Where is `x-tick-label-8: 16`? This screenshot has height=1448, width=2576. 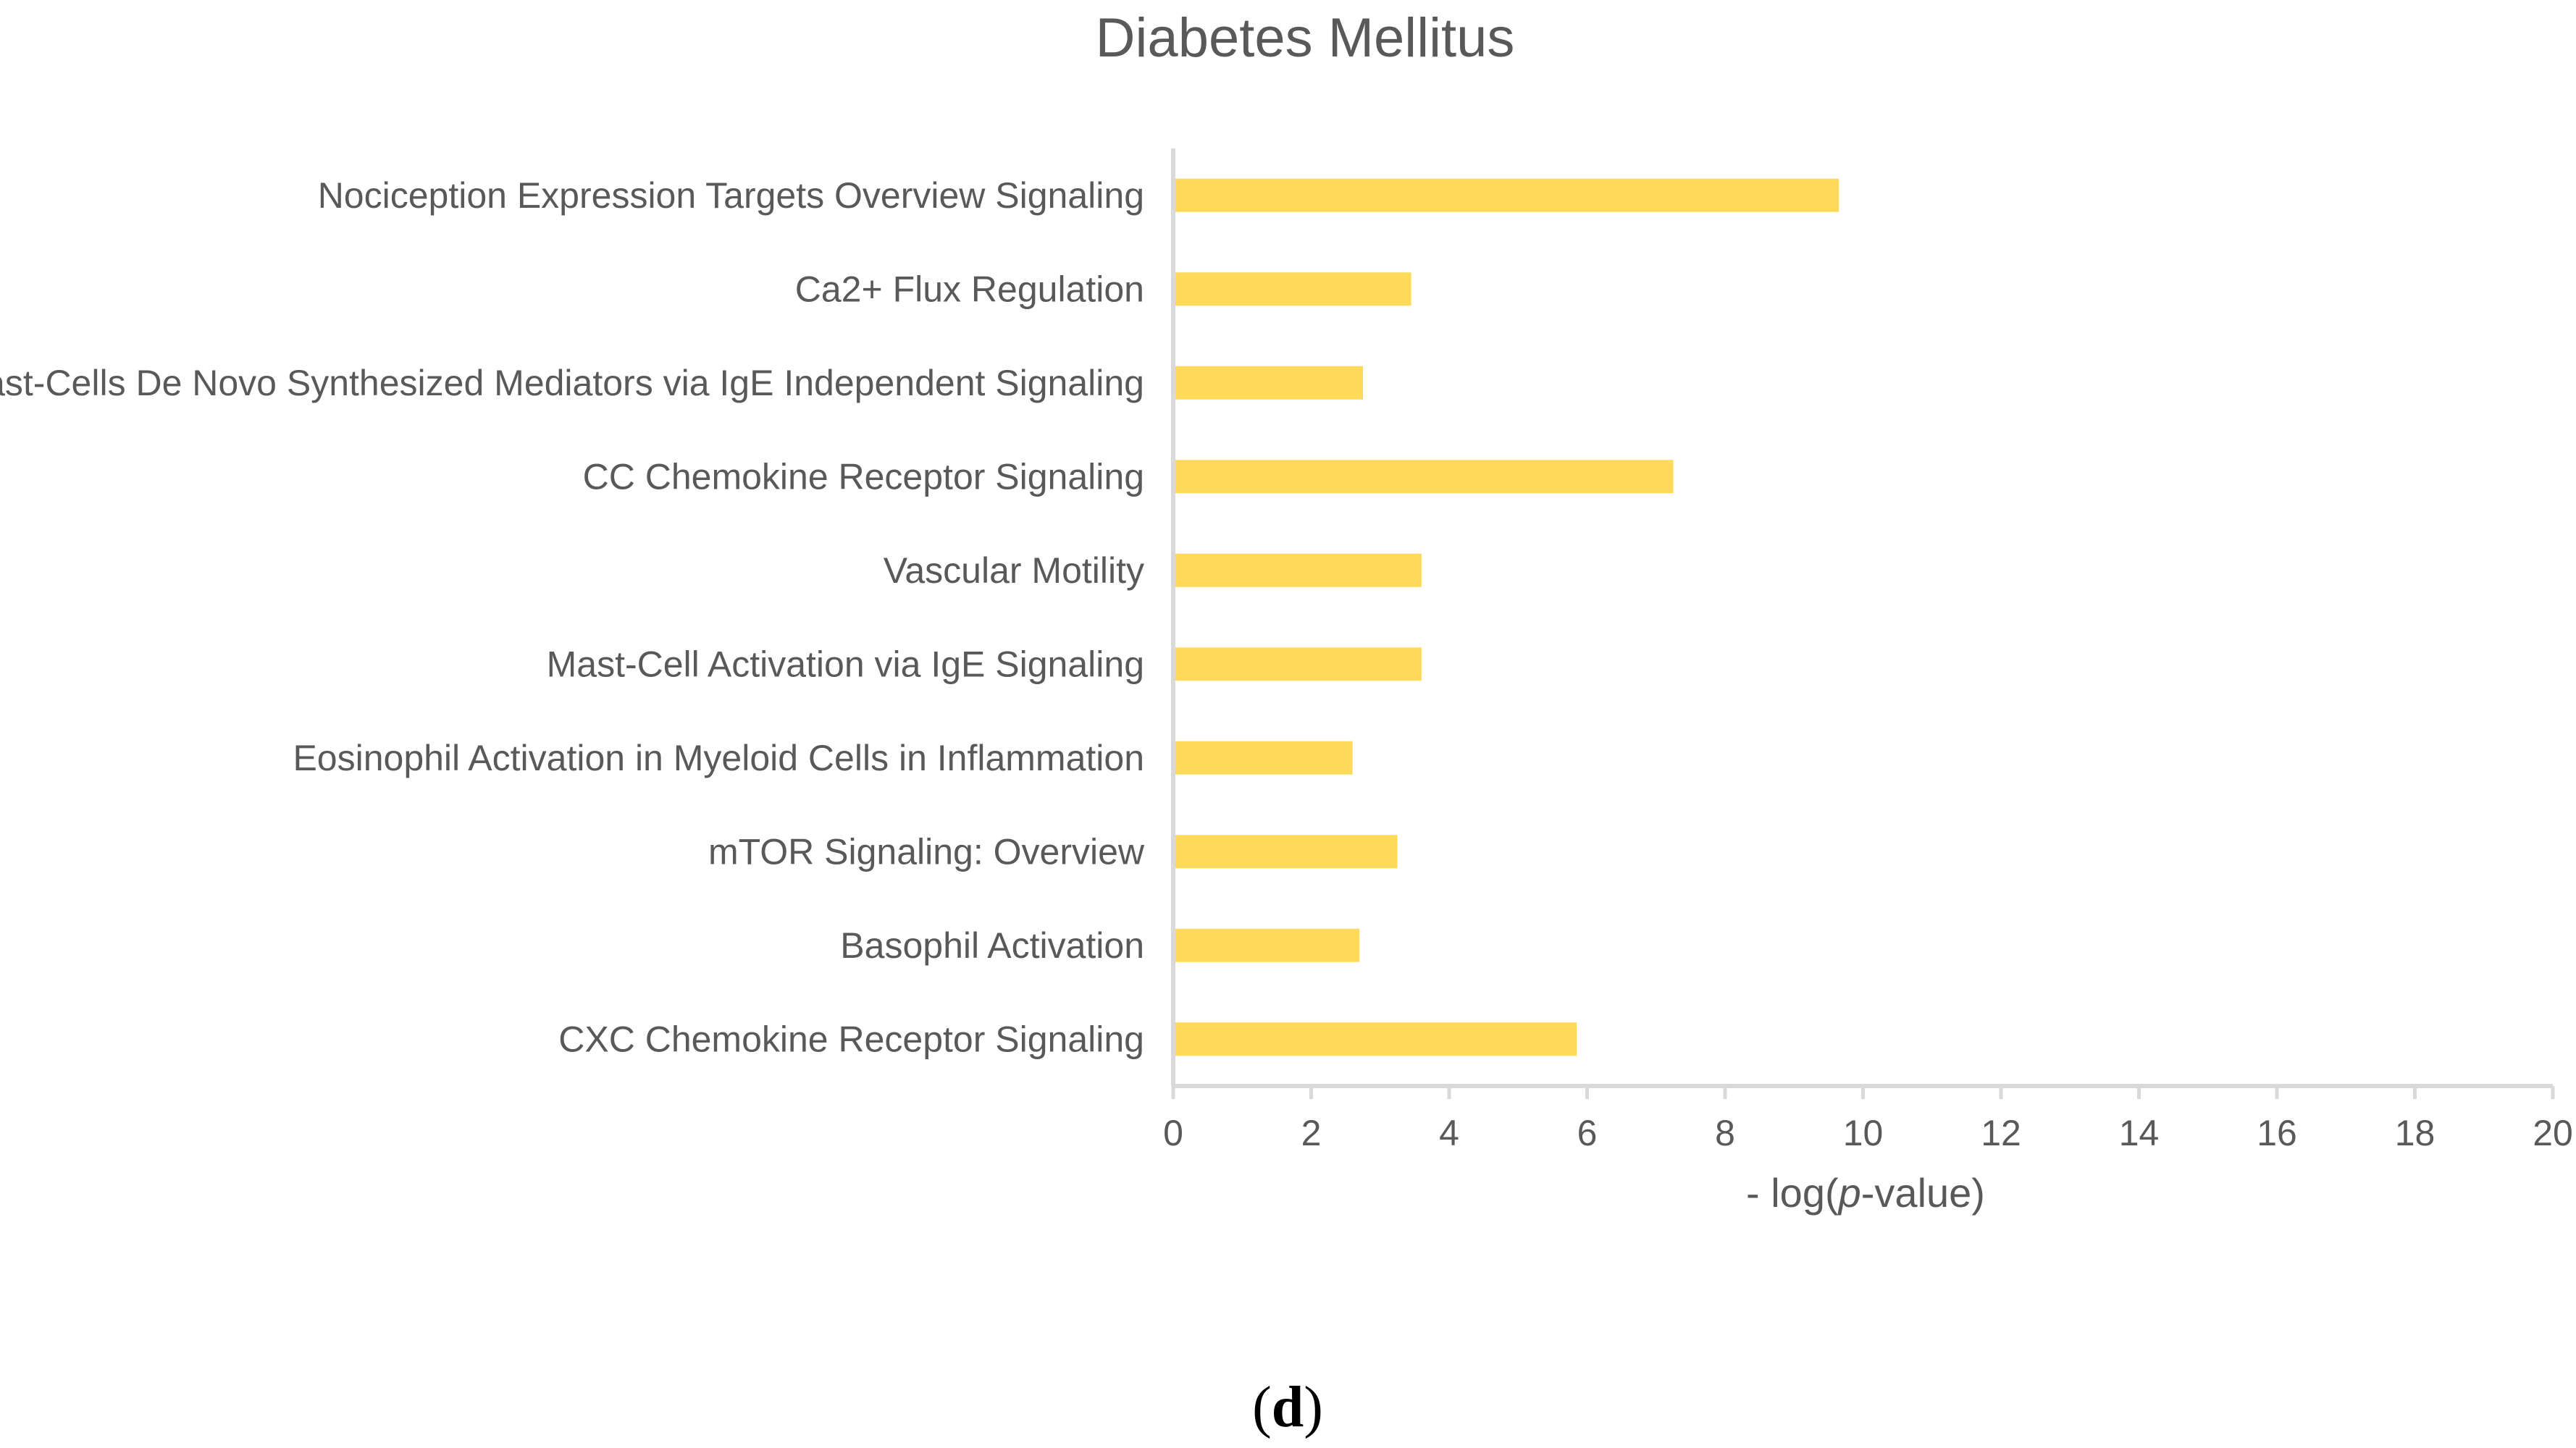 x-tick-label-8: 16 is located at coordinates (2277, 1133).